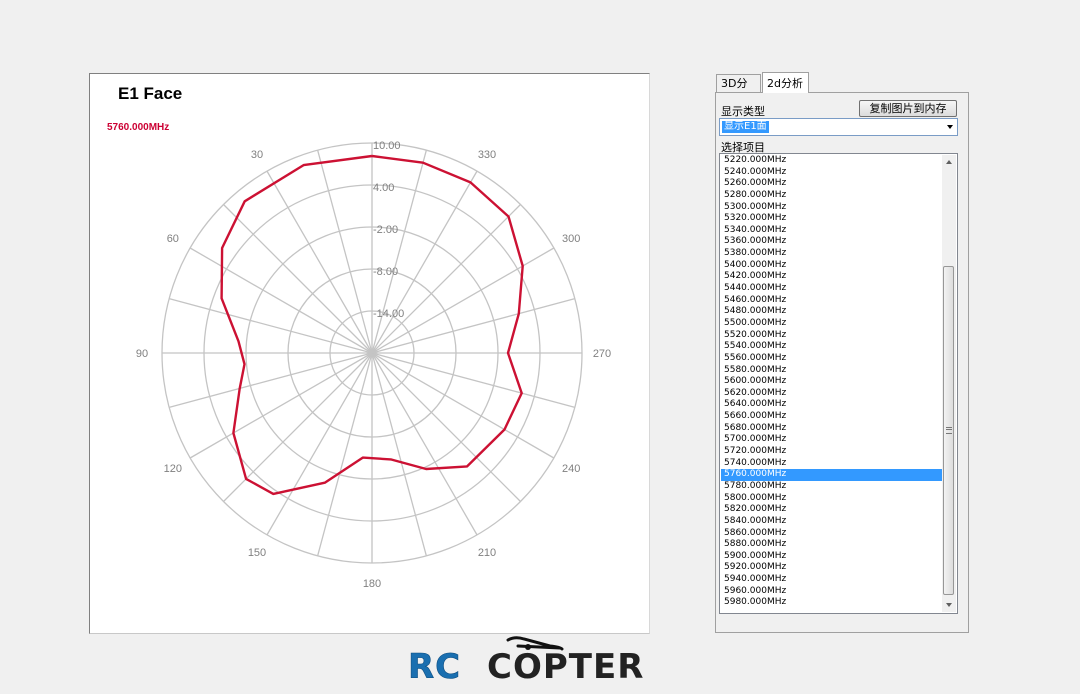  Describe the element at coordinates (743, 147) in the screenshot. I see `select-items-label: 选择项目` at that location.